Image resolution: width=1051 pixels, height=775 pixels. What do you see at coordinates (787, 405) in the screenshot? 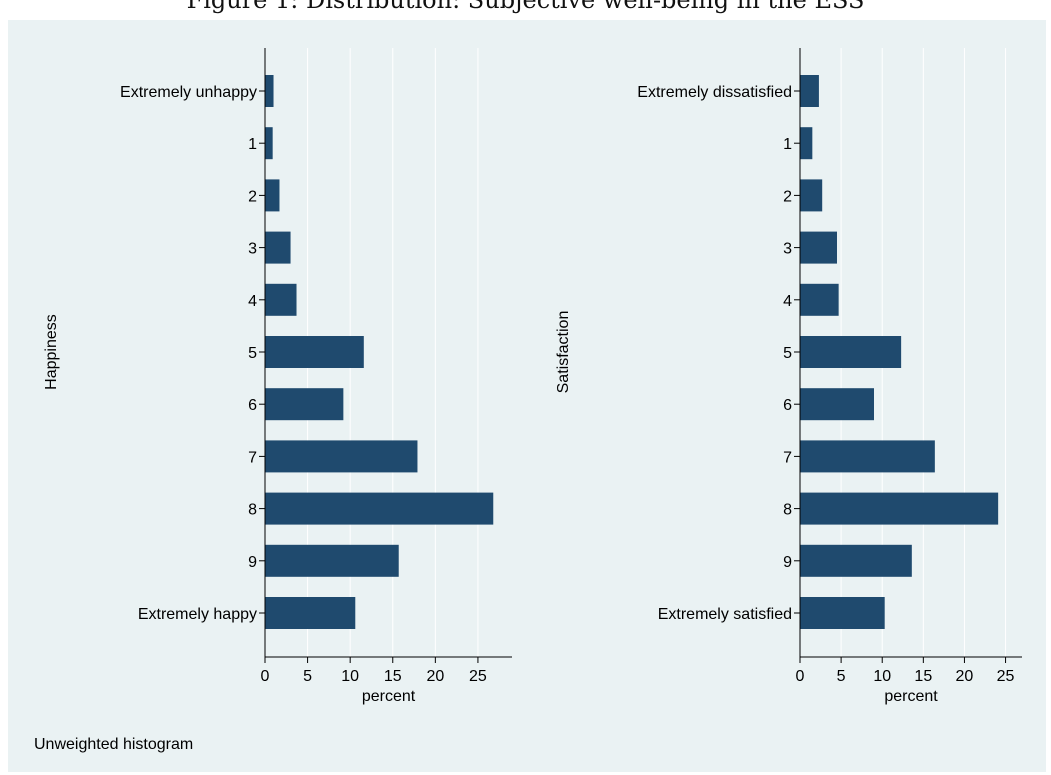
I see `chart2-category-label: 6` at bounding box center [787, 405].